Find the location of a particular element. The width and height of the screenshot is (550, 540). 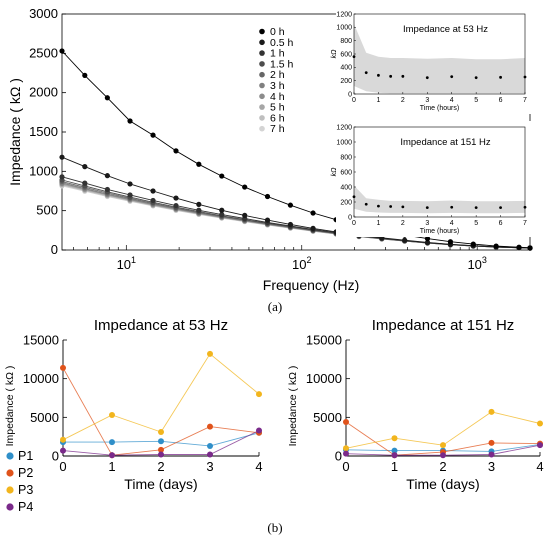

main-legend-label: 3 h is located at coordinates (277, 86).